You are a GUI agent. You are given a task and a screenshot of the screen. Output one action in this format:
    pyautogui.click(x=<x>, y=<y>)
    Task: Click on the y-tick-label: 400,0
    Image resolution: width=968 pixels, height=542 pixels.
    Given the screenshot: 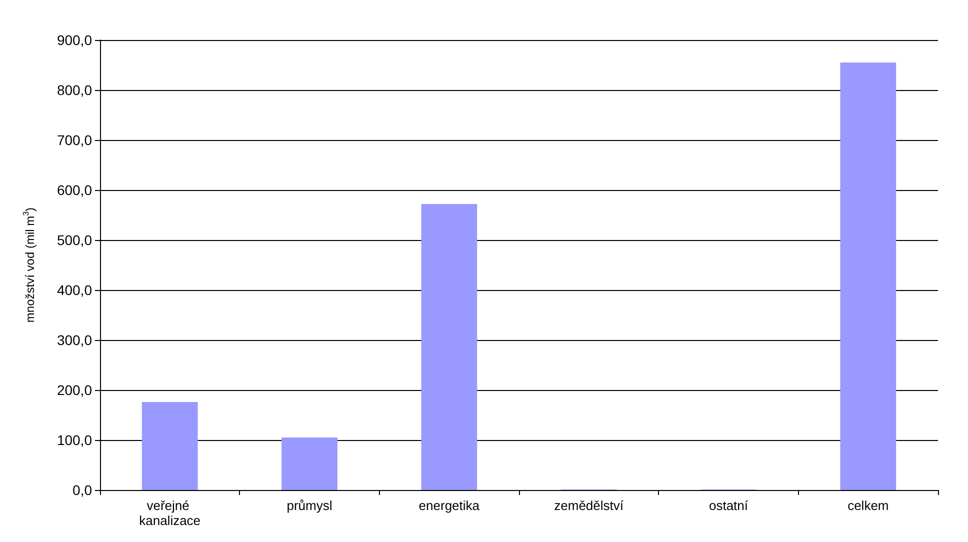 What is the action you would take?
    pyautogui.click(x=74, y=290)
    